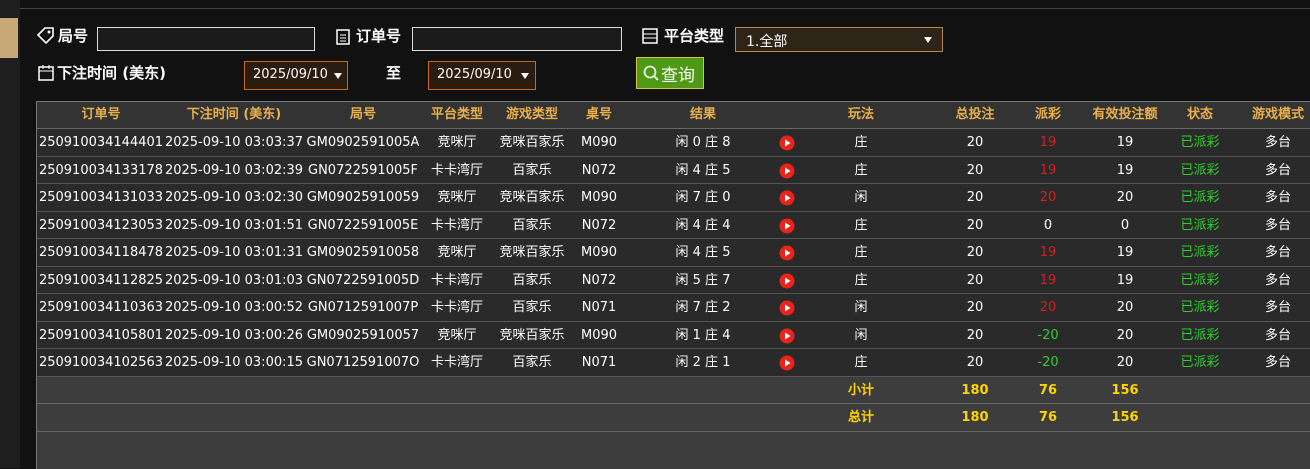 The height and width of the screenshot is (469, 1310). What do you see at coordinates (10, 234) in the screenshot?
I see `sidebar` at bounding box center [10, 234].